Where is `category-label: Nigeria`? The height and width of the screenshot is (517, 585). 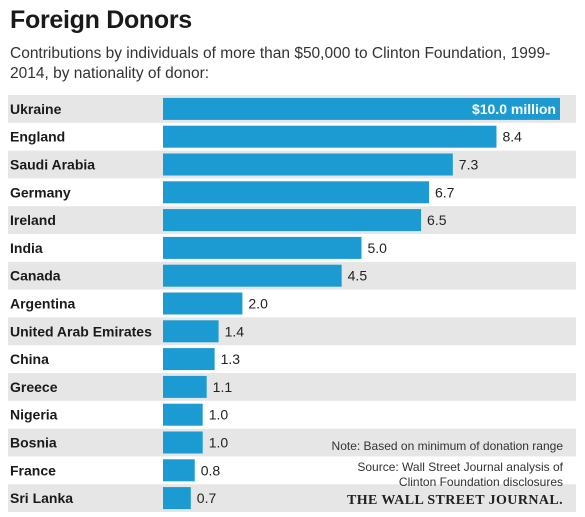 category-label: Nigeria is located at coordinates (34, 415).